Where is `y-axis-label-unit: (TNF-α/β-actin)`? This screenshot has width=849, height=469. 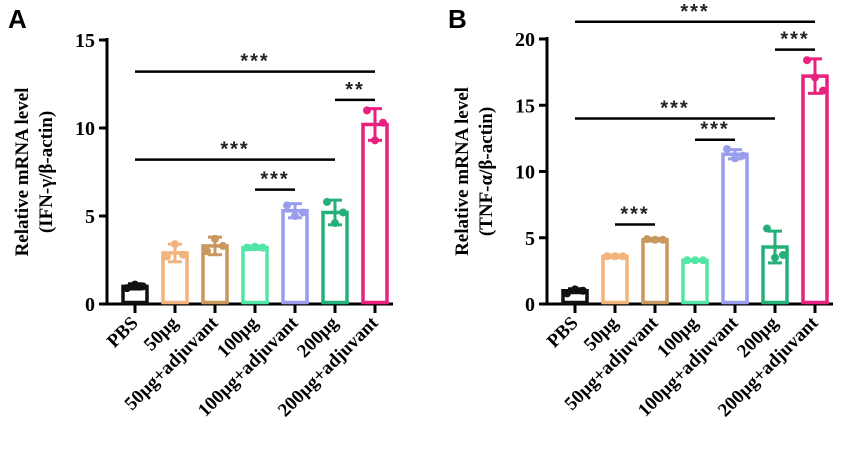 y-axis-label-unit: (TNF-α/β-actin) is located at coordinates (486, 171).